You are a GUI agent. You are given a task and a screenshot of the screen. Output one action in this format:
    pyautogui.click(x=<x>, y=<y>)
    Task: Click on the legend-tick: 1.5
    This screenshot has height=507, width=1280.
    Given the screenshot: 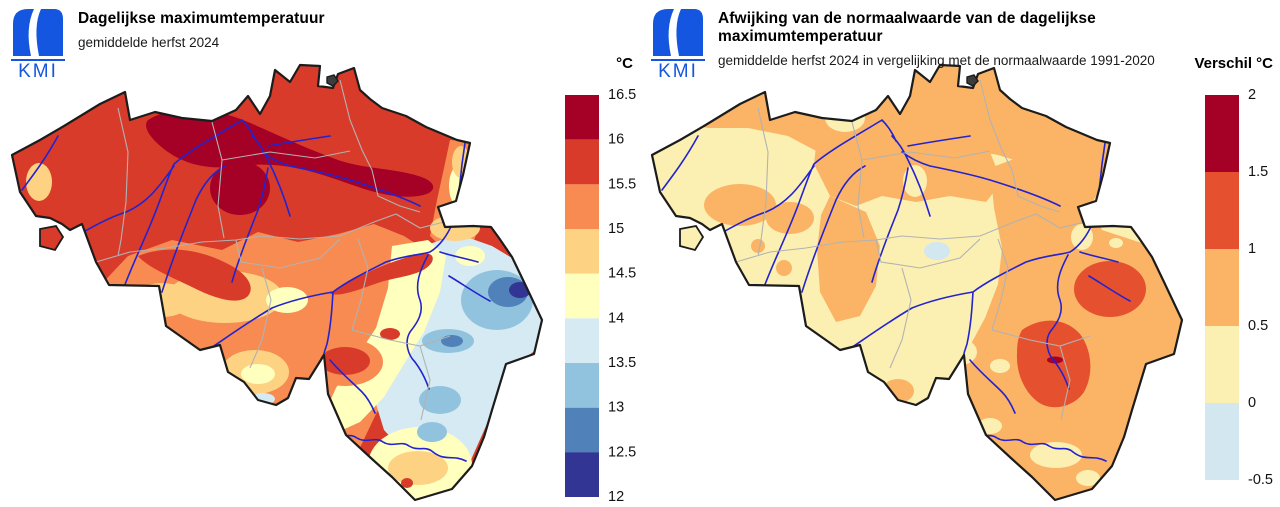 What is the action you would take?
    pyautogui.click(x=1258, y=172)
    